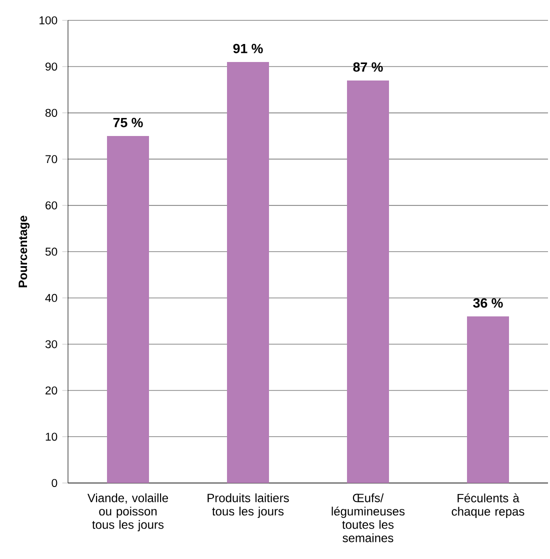  What do you see at coordinates (248, 505) in the screenshot?
I see `x-tick-label: Produits laitiers tous les jours` at bounding box center [248, 505].